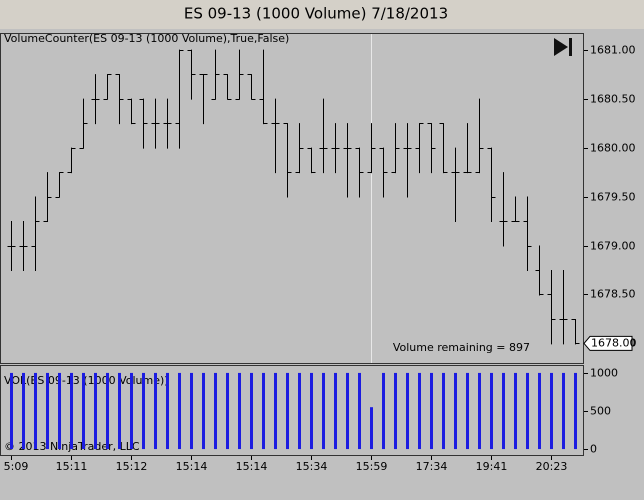 This screenshot has width=644, height=500. Describe the element at coordinates (613, 99) in the screenshot. I see `y-tick-label: 1680.50` at that location.